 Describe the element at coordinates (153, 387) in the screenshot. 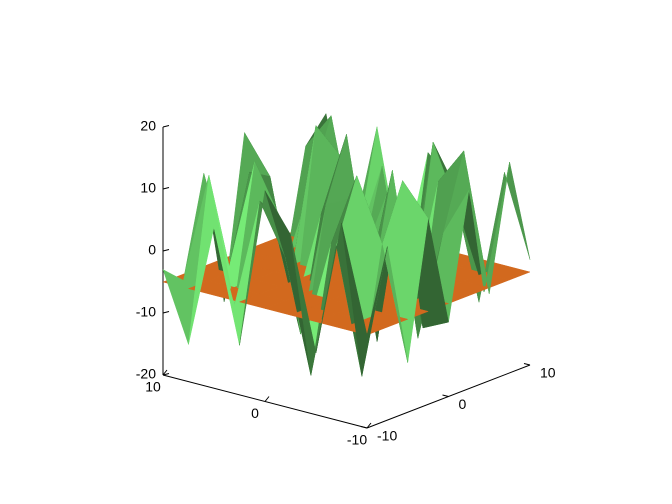

I see `x-tick-label: 10` at that location.